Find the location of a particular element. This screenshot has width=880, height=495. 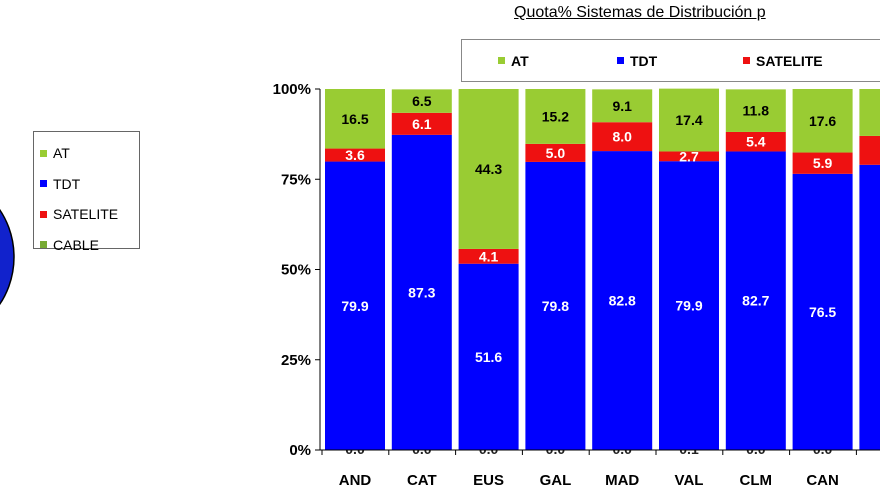

x-tick-label: CAT is located at coordinates (422, 480).